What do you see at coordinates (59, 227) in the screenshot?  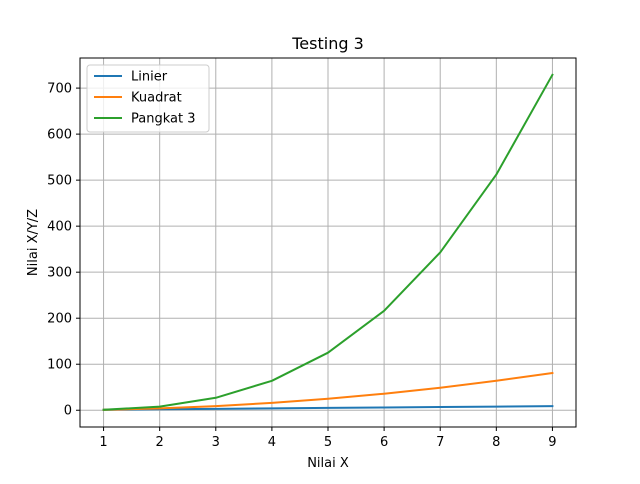 I see `y-tick-label: 400` at bounding box center [59, 227].